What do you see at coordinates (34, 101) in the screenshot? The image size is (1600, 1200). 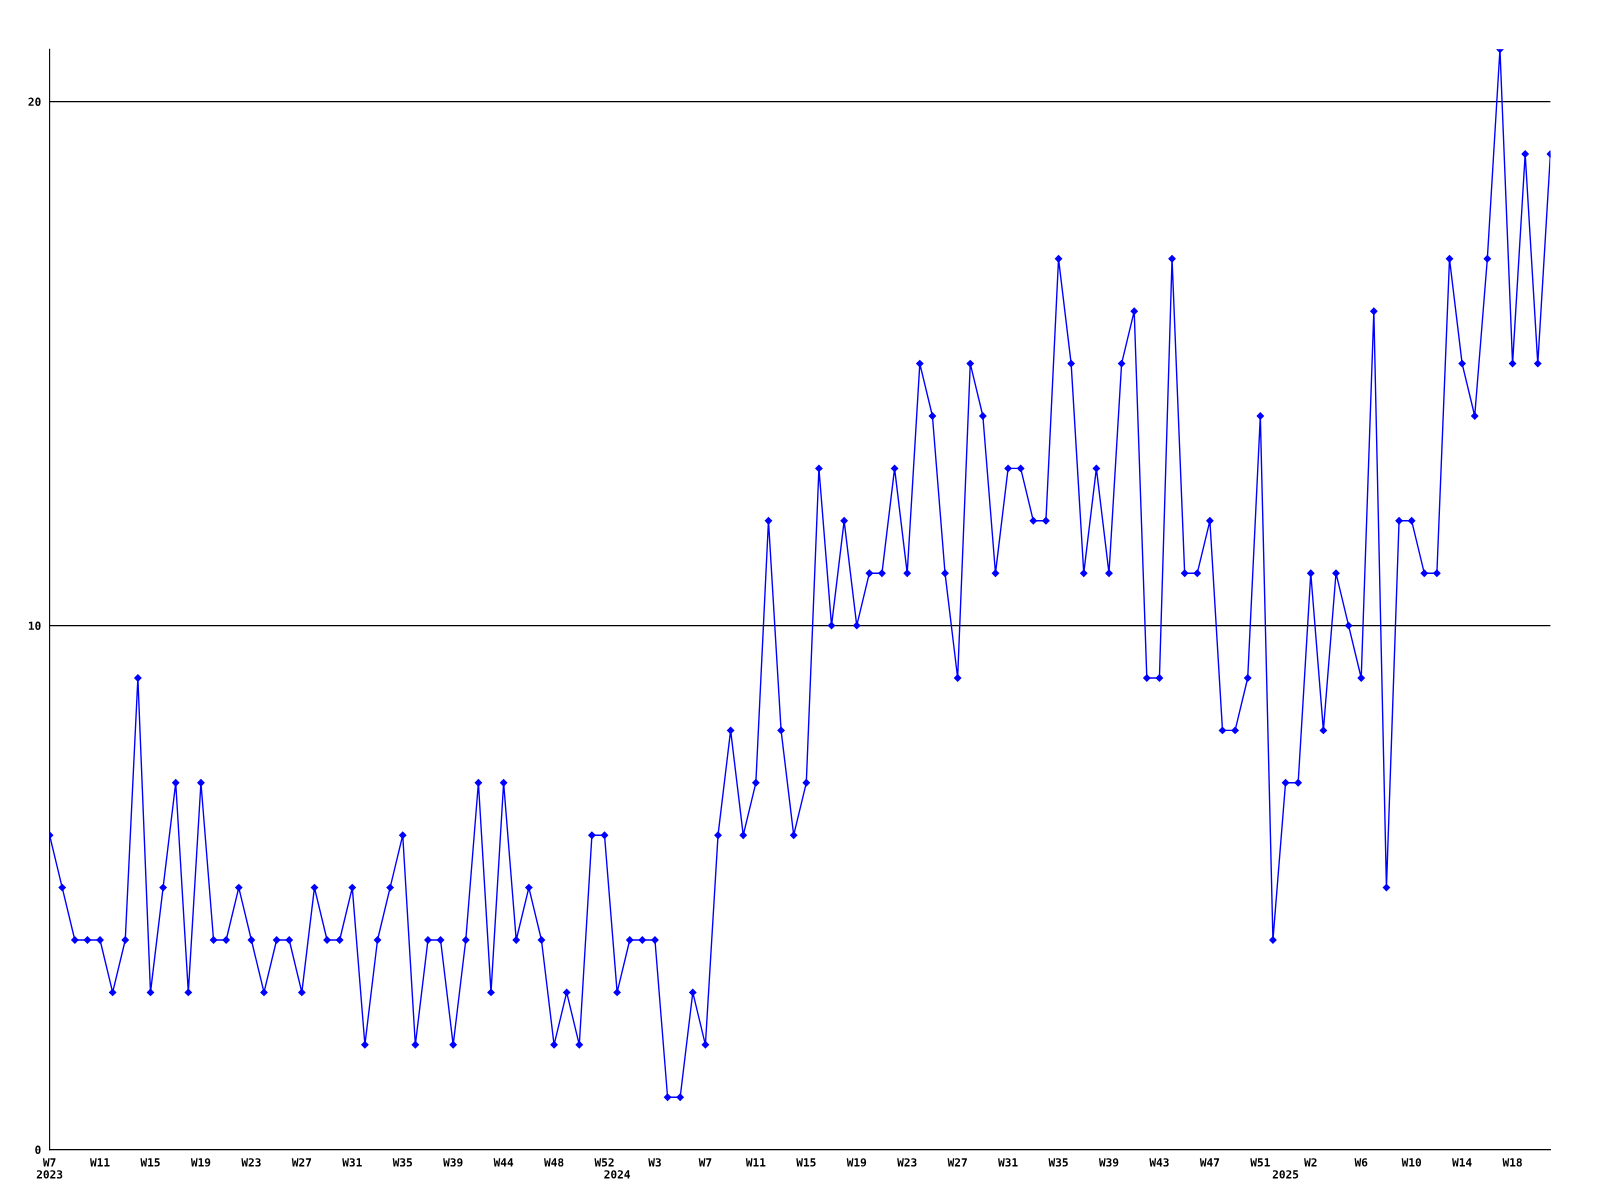 I see `y-tick-label: 20` at bounding box center [34, 101].